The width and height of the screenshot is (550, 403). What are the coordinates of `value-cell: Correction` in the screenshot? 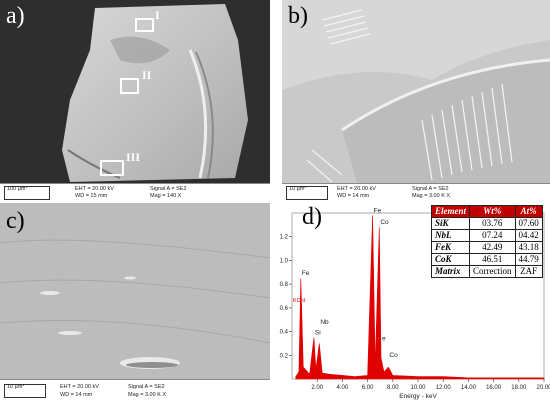 It's located at (492, 271).